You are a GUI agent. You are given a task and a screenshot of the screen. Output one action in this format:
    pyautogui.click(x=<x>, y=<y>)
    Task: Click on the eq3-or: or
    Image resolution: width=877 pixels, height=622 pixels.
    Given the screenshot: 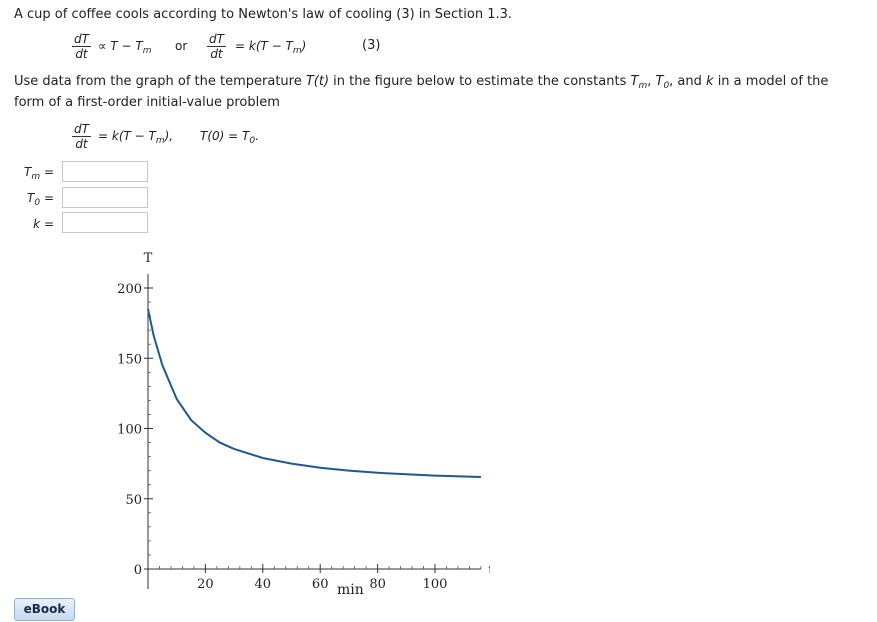 What is the action you would take?
    pyautogui.click(x=181, y=46)
    